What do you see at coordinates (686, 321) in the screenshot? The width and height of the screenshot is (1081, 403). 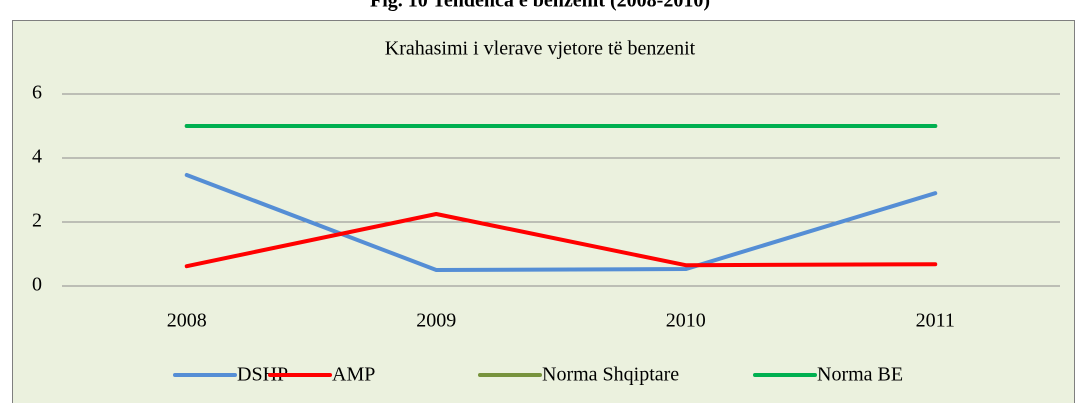 I see `x-tick-label: 2010` at bounding box center [686, 321].